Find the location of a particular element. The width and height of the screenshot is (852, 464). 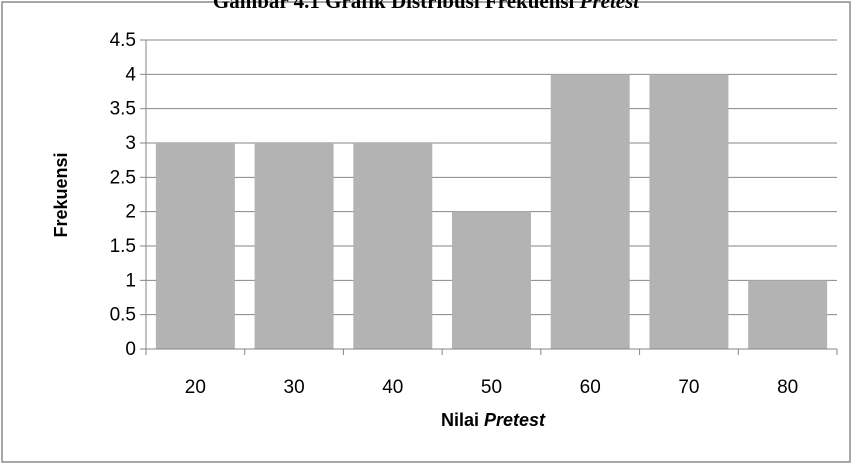

x-tick-label: 20 is located at coordinates (195, 387).